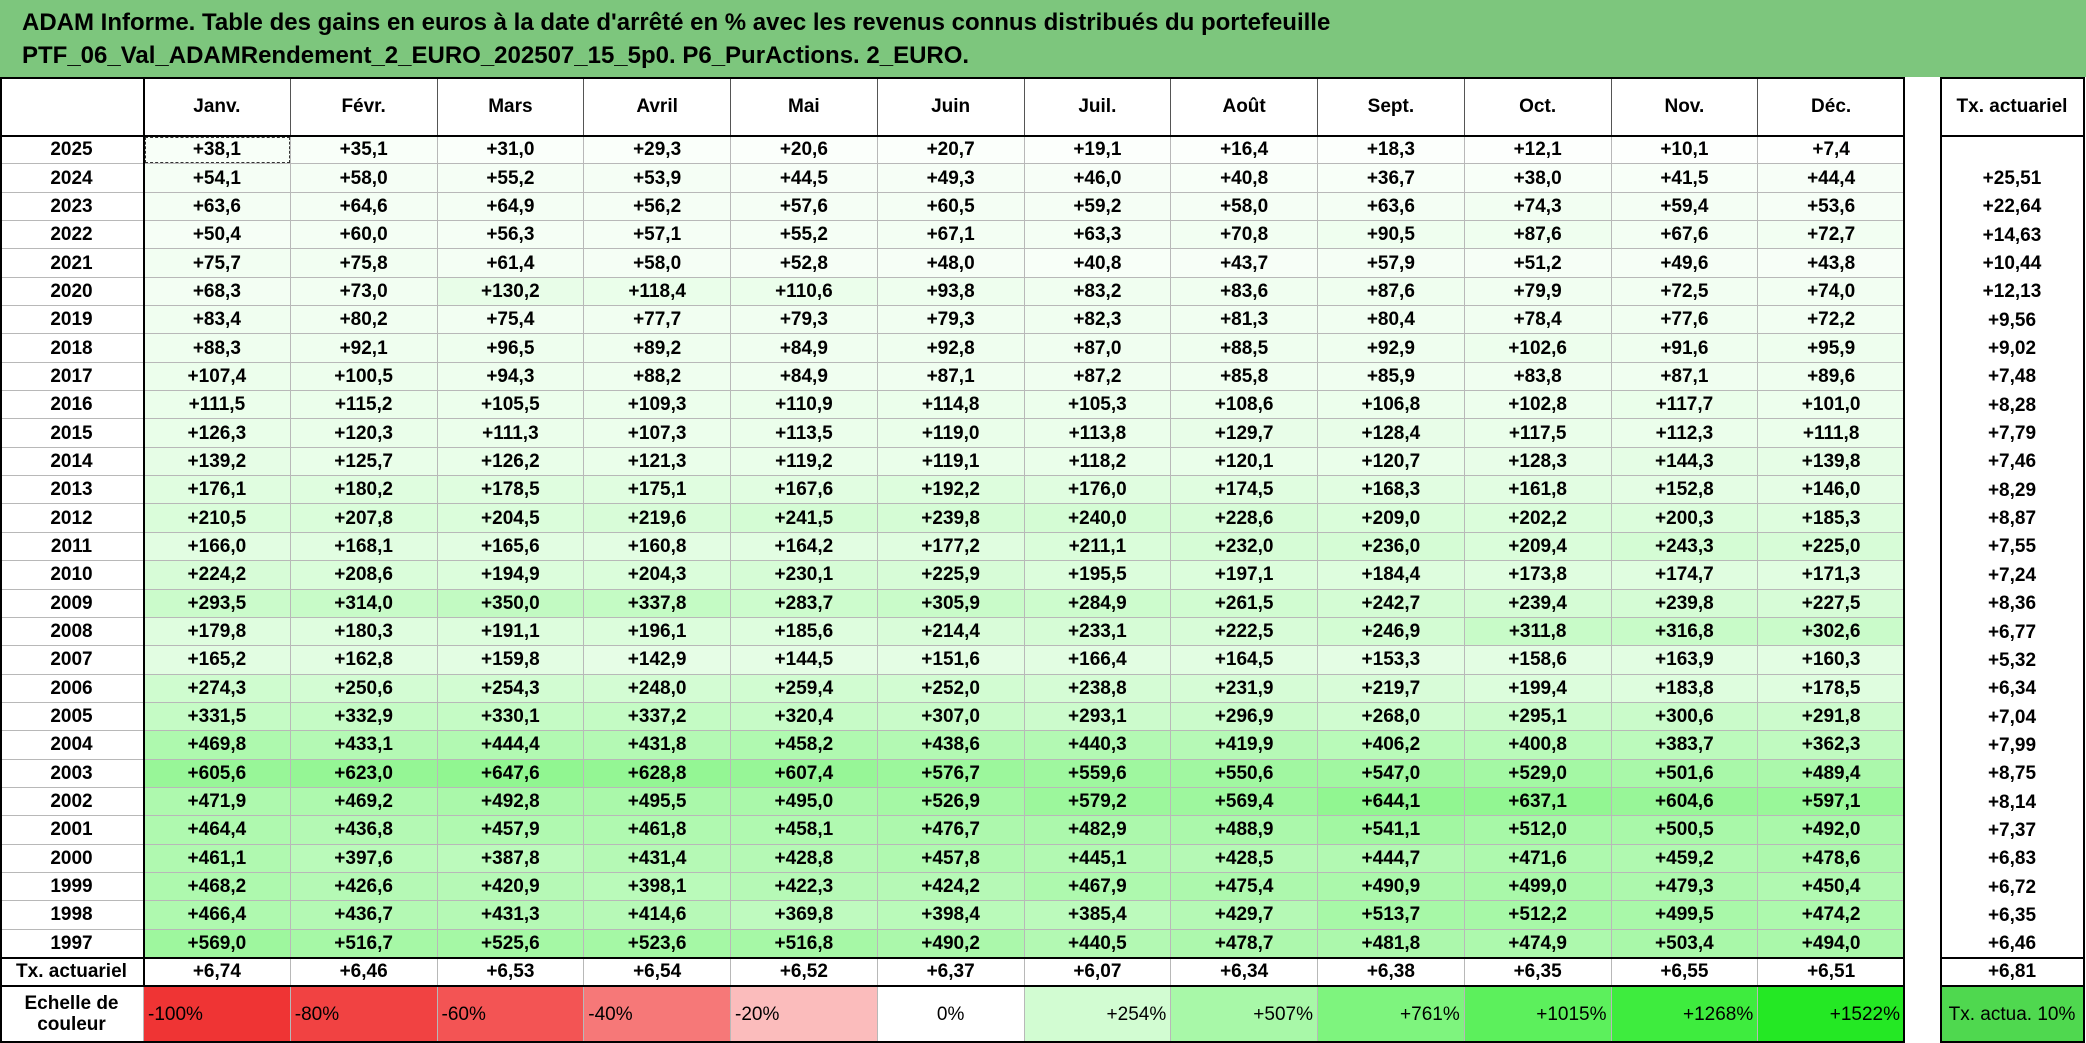 This screenshot has width=2086, height=1043. I want to click on value-cell: +82,3, so click(1098, 320).